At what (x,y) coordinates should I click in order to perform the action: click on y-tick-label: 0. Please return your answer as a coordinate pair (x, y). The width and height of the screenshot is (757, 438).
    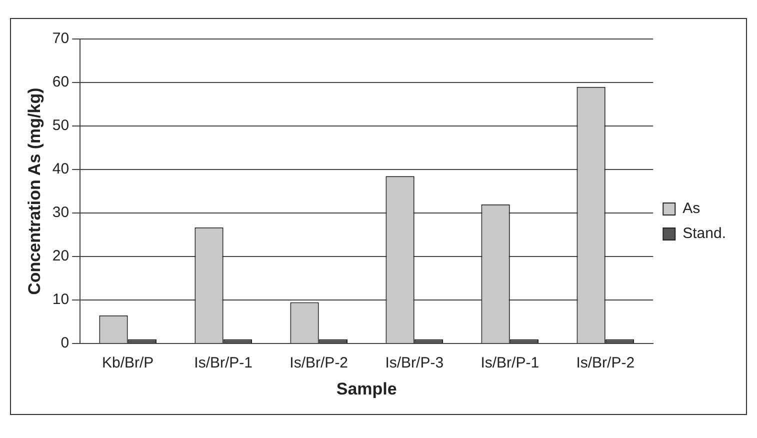
    Looking at the image, I should click on (65, 343).